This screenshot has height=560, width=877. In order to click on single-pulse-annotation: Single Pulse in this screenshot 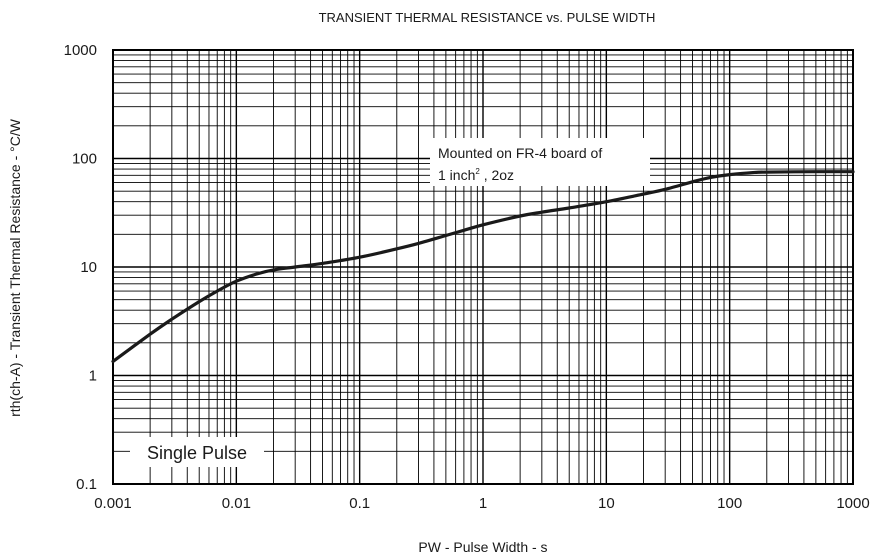, I will do `click(197, 452)`.